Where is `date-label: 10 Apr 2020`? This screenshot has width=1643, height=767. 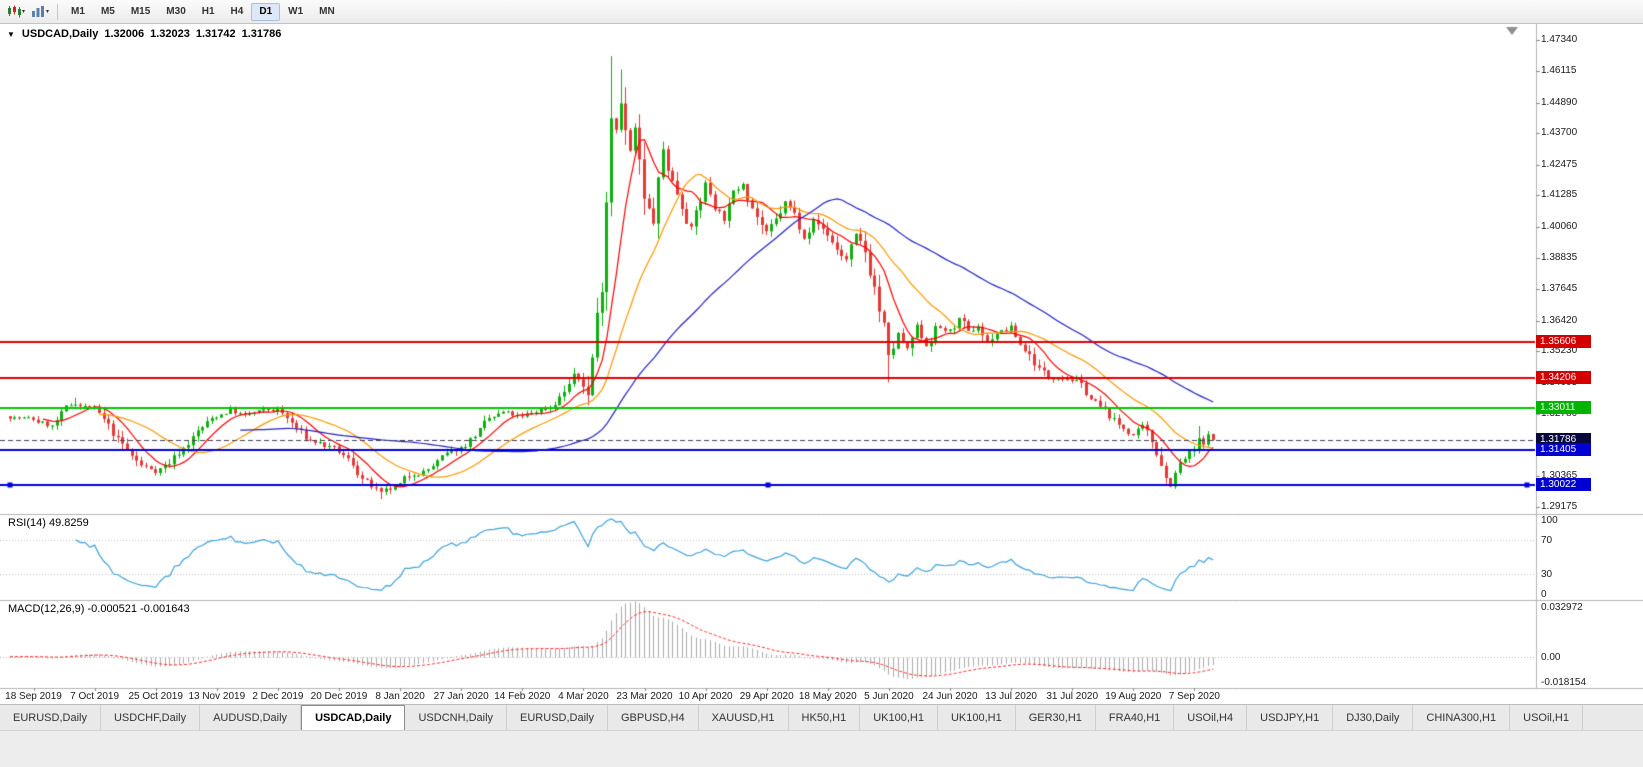 date-label: 10 Apr 2020 is located at coordinates (705, 696).